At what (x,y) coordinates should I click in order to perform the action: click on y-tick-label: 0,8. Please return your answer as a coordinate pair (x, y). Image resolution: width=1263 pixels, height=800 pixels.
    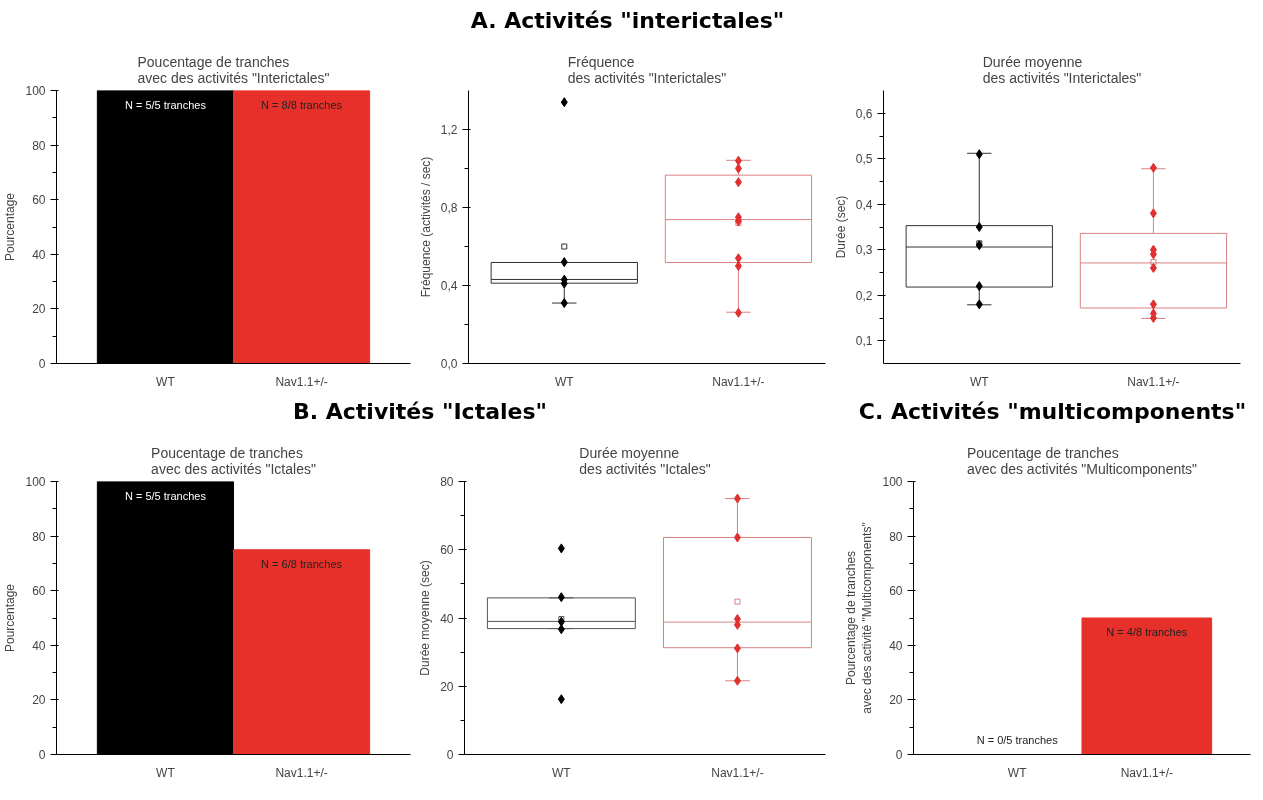
    Looking at the image, I should click on (449, 208).